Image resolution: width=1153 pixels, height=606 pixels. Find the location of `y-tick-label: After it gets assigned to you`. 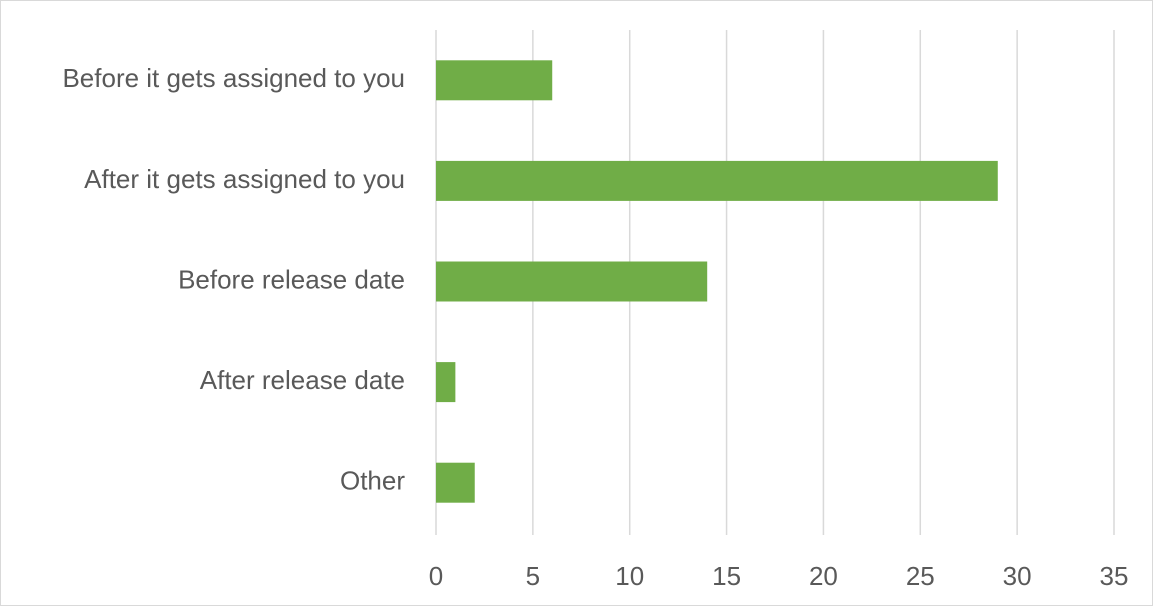

y-tick-label: After it gets assigned to you is located at coordinates (244, 179).